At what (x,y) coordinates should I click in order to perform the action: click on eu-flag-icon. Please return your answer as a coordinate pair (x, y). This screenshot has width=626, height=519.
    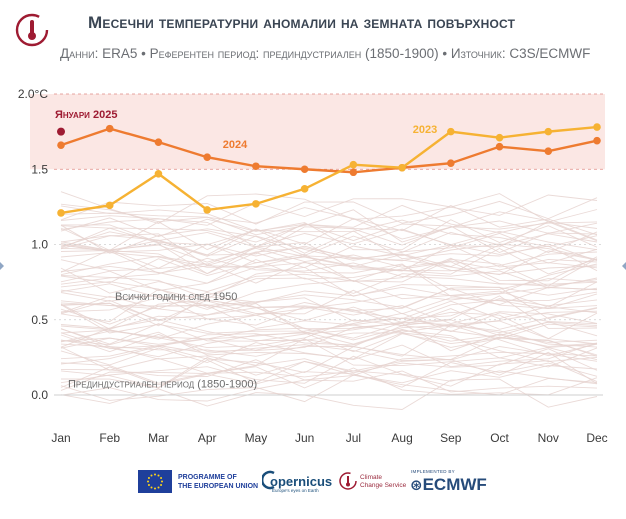
    Looking at the image, I should click on (155, 481).